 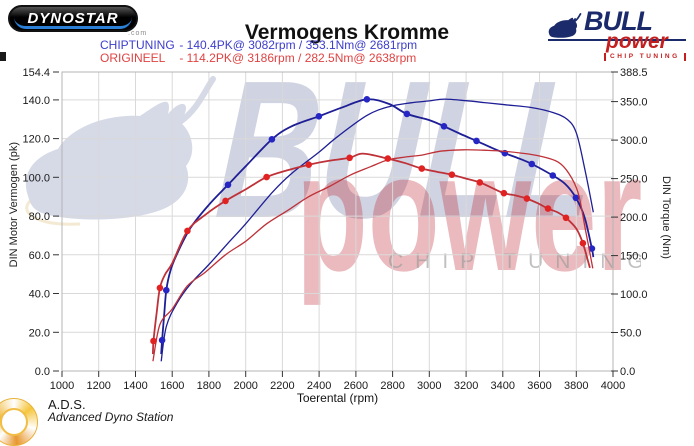 What do you see at coordinates (14, 205) in the screenshot?
I see `left-axis-title: DIN Motor Vermogen (pk)` at bounding box center [14, 205].